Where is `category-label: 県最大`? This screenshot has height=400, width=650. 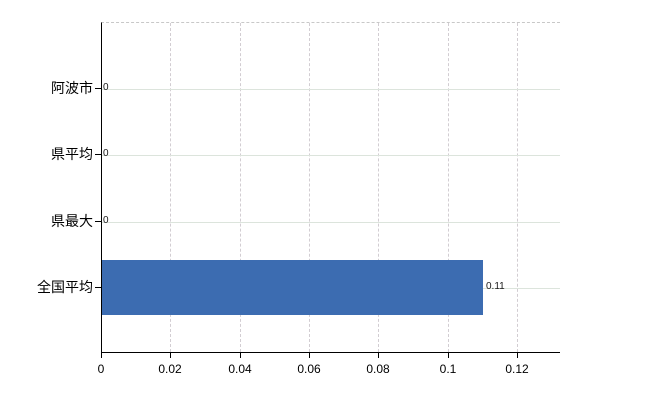
category-label: 県最大 is located at coordinates (72, 221).